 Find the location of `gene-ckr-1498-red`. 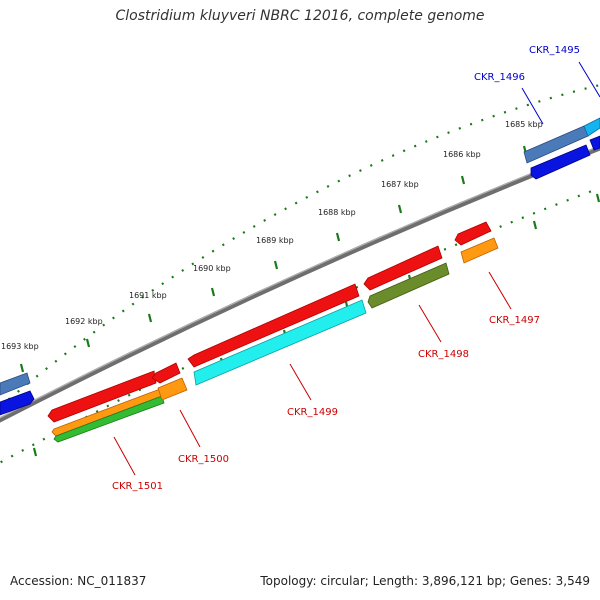

gene-ckr-1498-red is located at coordinates (403, 268).